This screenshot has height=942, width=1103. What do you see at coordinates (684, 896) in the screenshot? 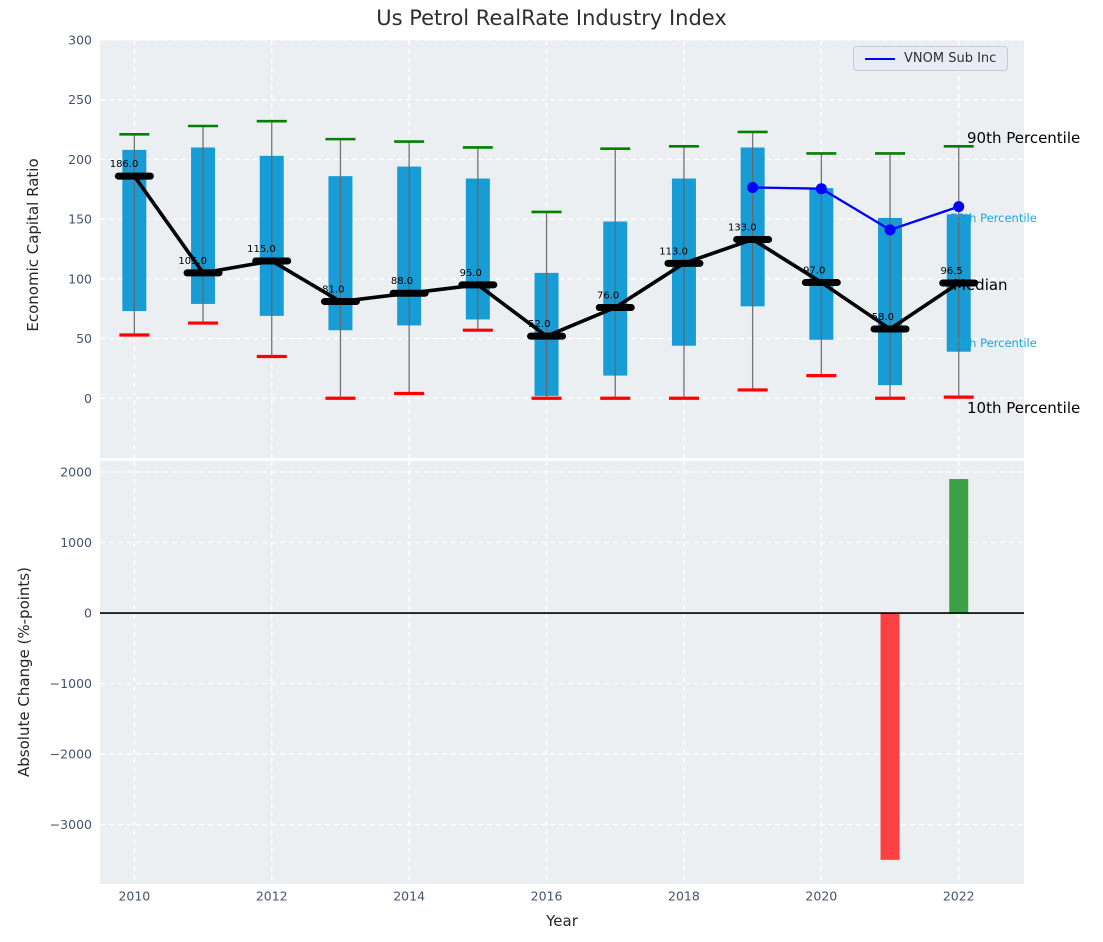
I see `x-tick-label: 2018` at bounding box center [684, 896].